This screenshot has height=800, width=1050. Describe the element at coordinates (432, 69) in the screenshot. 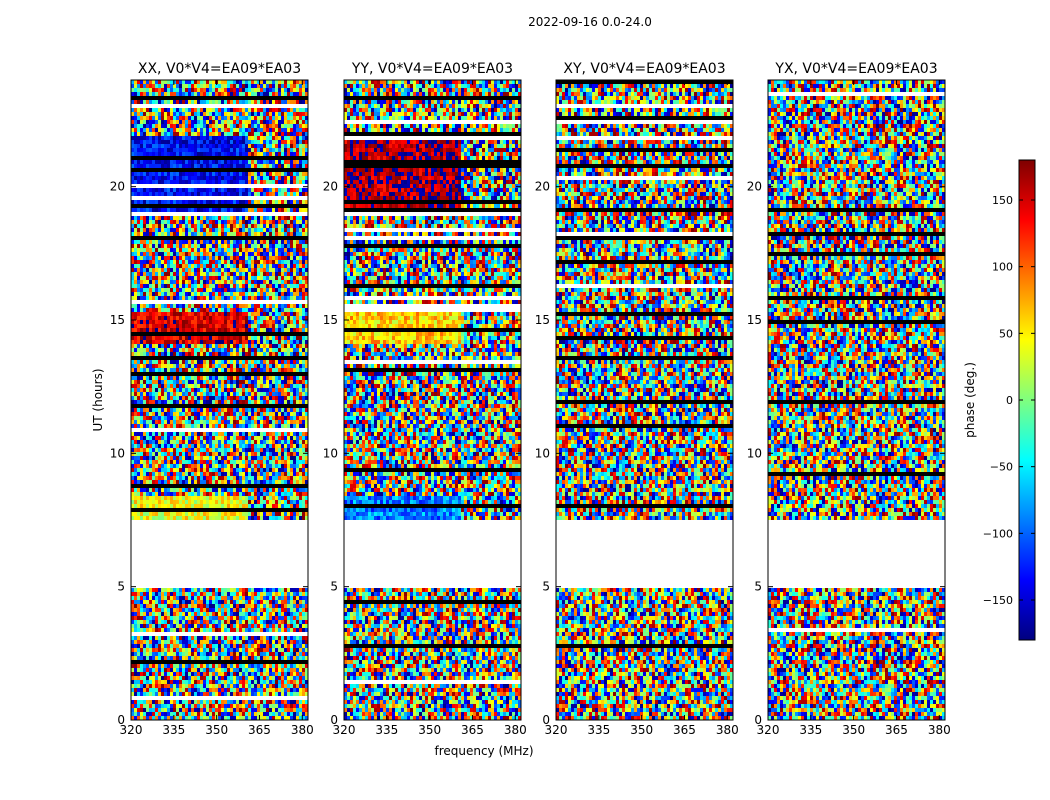

I see `panel-title: YY, V0*V4=EA09*EA03` at that location.